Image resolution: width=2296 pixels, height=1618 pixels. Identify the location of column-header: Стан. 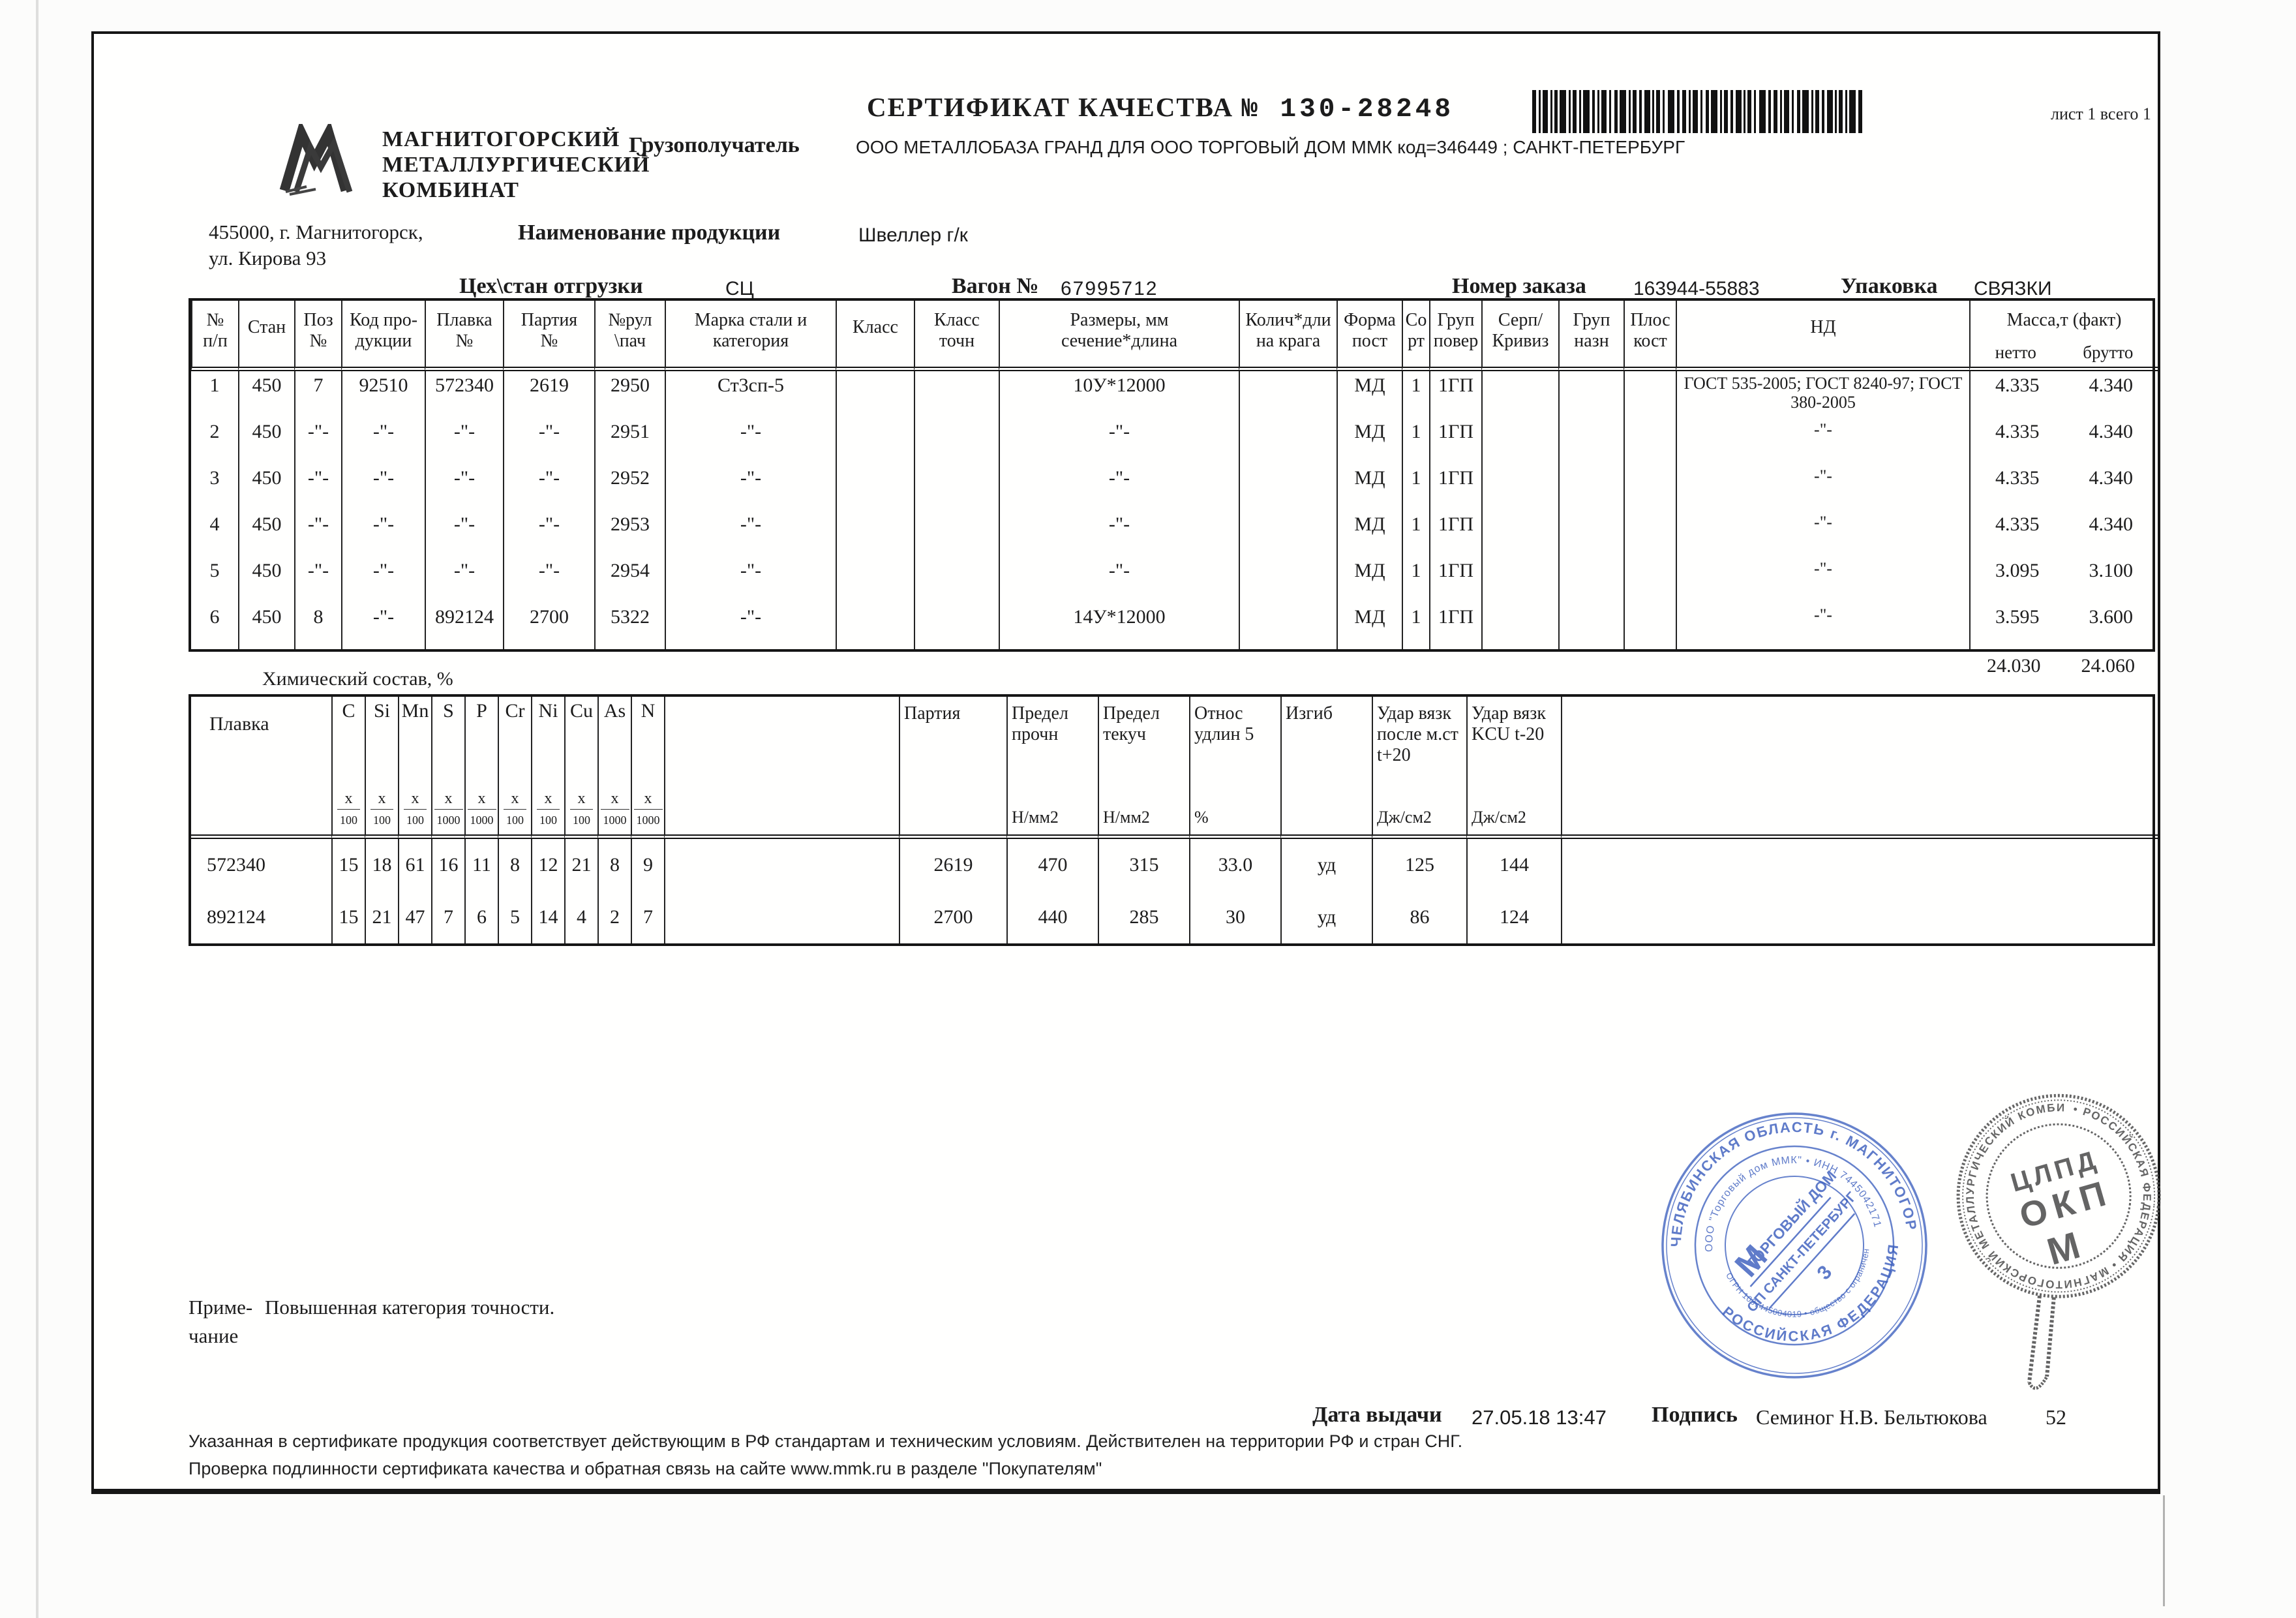
(266, 336).